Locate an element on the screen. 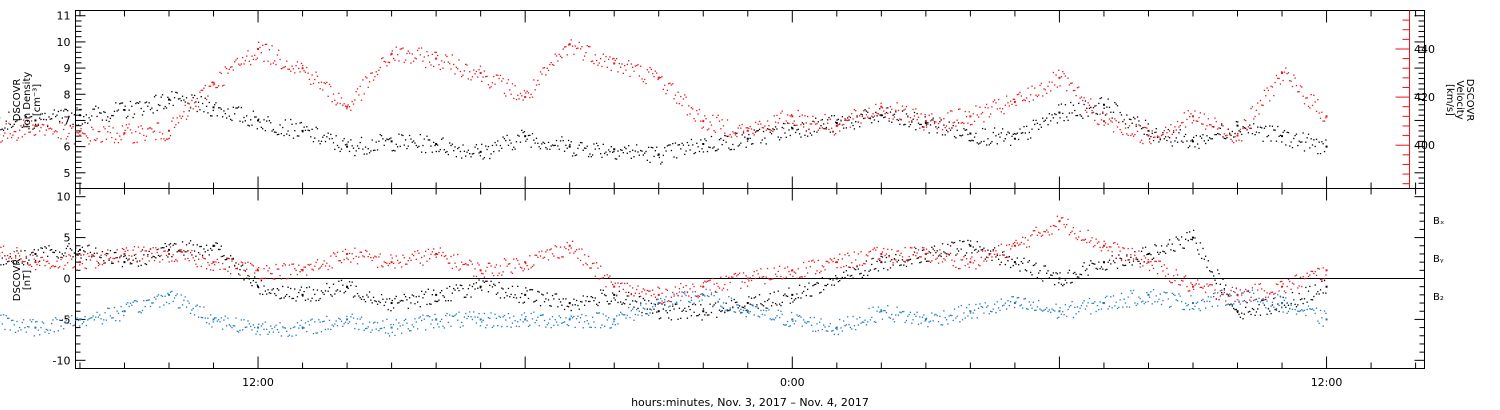 Image resolution: width=1500 pixels, height=410 pixels. by-point is located at coordinates (391, 327).